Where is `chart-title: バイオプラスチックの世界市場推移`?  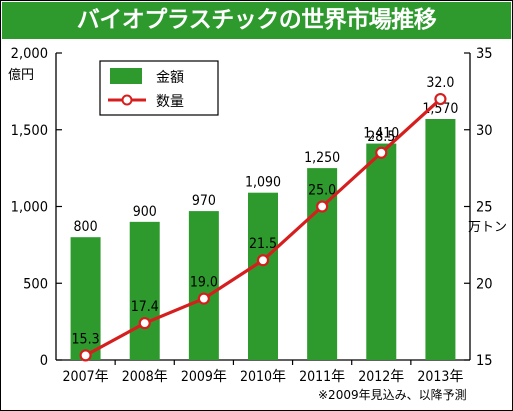
chart-title: バイオプラスチックの世界市場推移 is located at coordinates (256, 20).